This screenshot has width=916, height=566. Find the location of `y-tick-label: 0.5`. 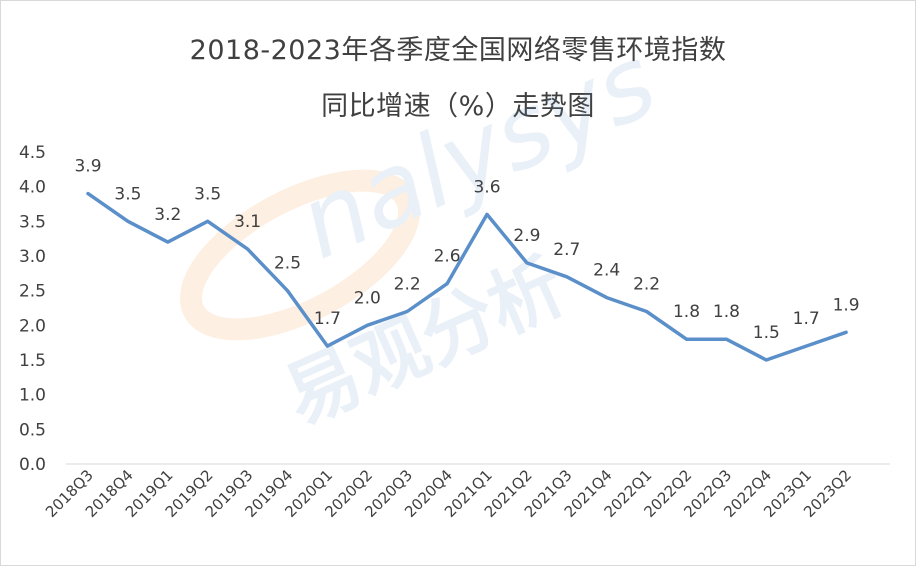

y-tick-label: 0.5 is located at coordinates (32, 430).